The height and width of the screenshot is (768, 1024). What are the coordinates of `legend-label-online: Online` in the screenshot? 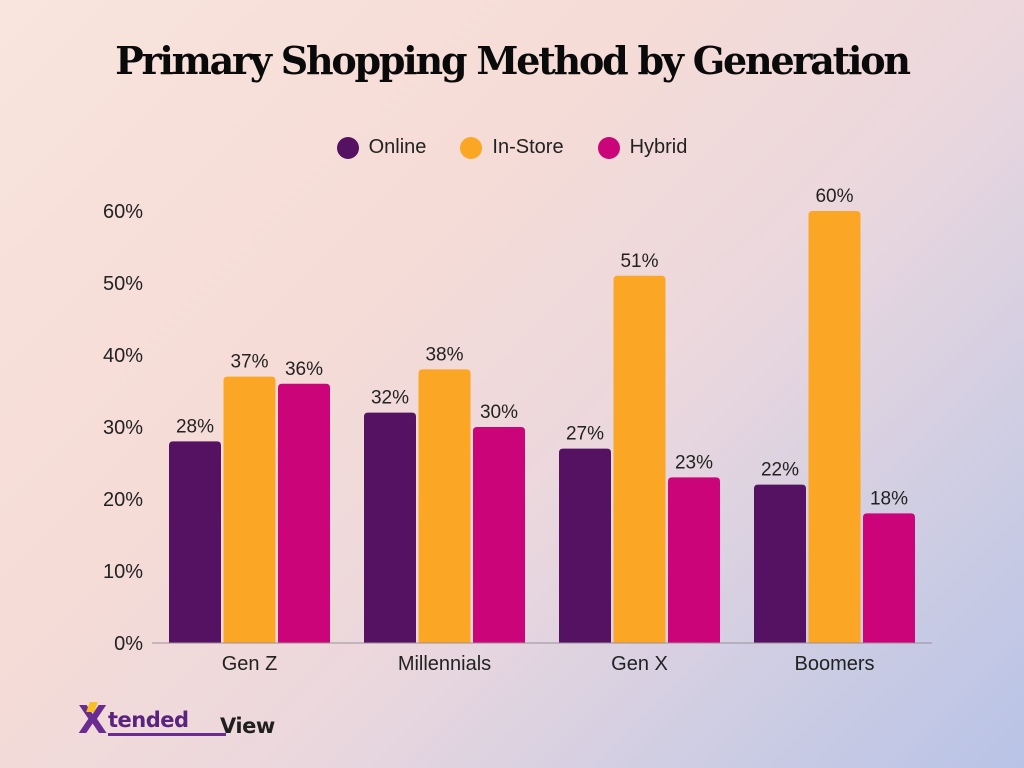 It's located at (397, 147).